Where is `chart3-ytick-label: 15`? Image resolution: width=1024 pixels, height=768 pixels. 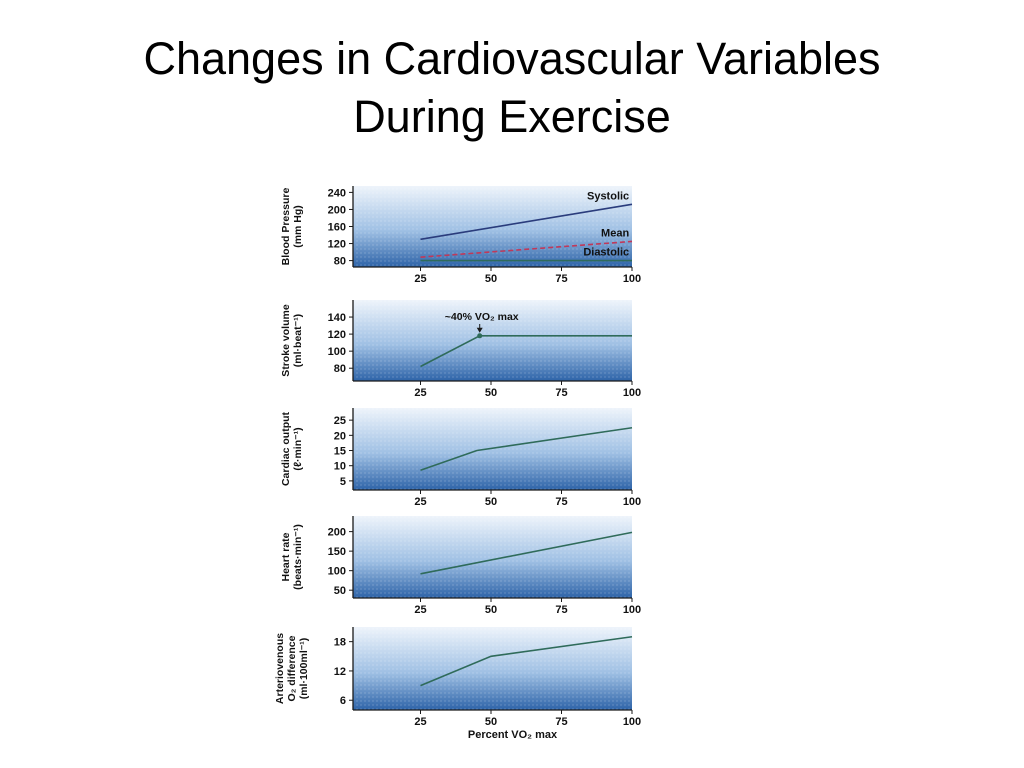 chart3-ytick-label: 15 is located at coordinates (340, 452).